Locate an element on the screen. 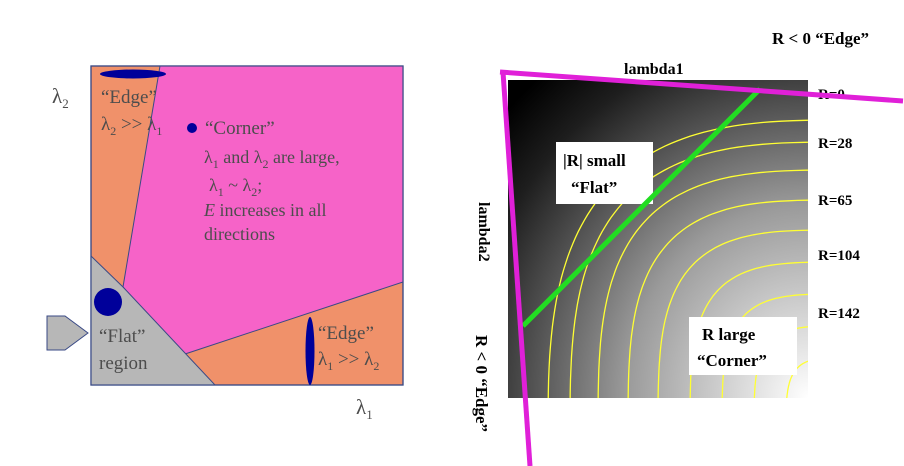  green-diagonal-line is located at coordinates (641, 207).